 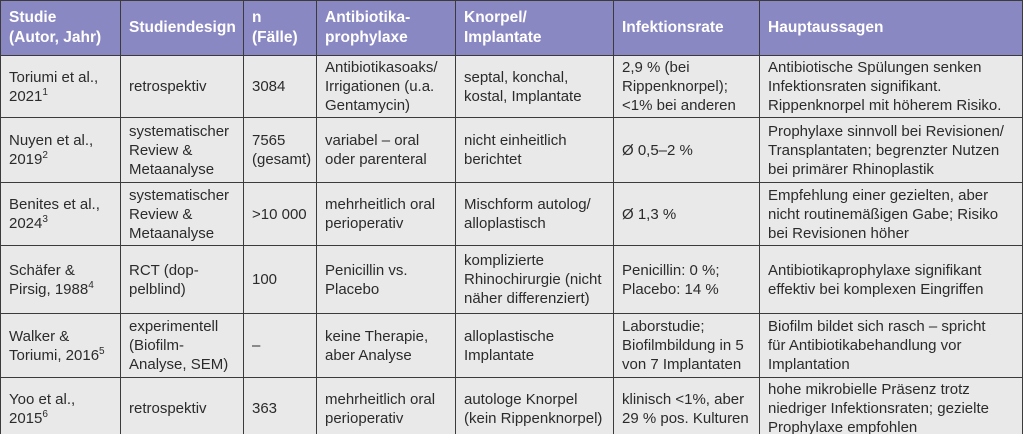 What do you see at coordinates (534, 28) in the screenshot?
I see `column-header-knorpel-implantate: Knorpel/ Implantate` at bounding box center [534, 28].